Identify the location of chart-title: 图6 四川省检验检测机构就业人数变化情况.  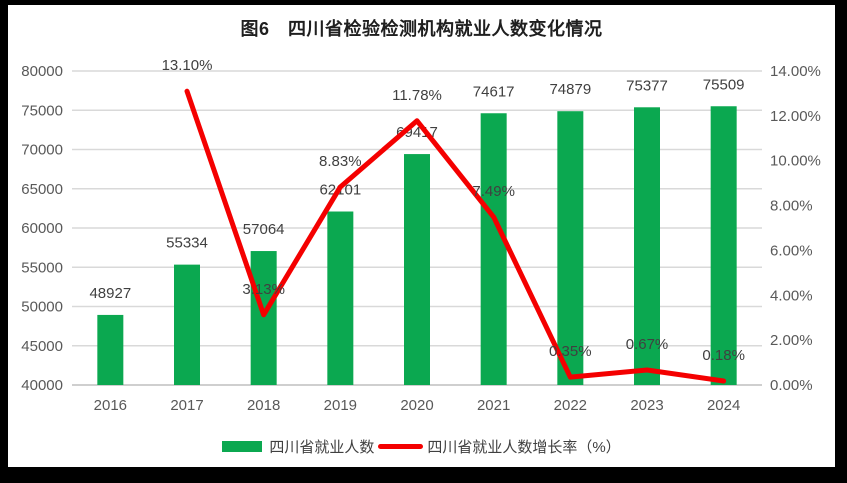
(421, 29).